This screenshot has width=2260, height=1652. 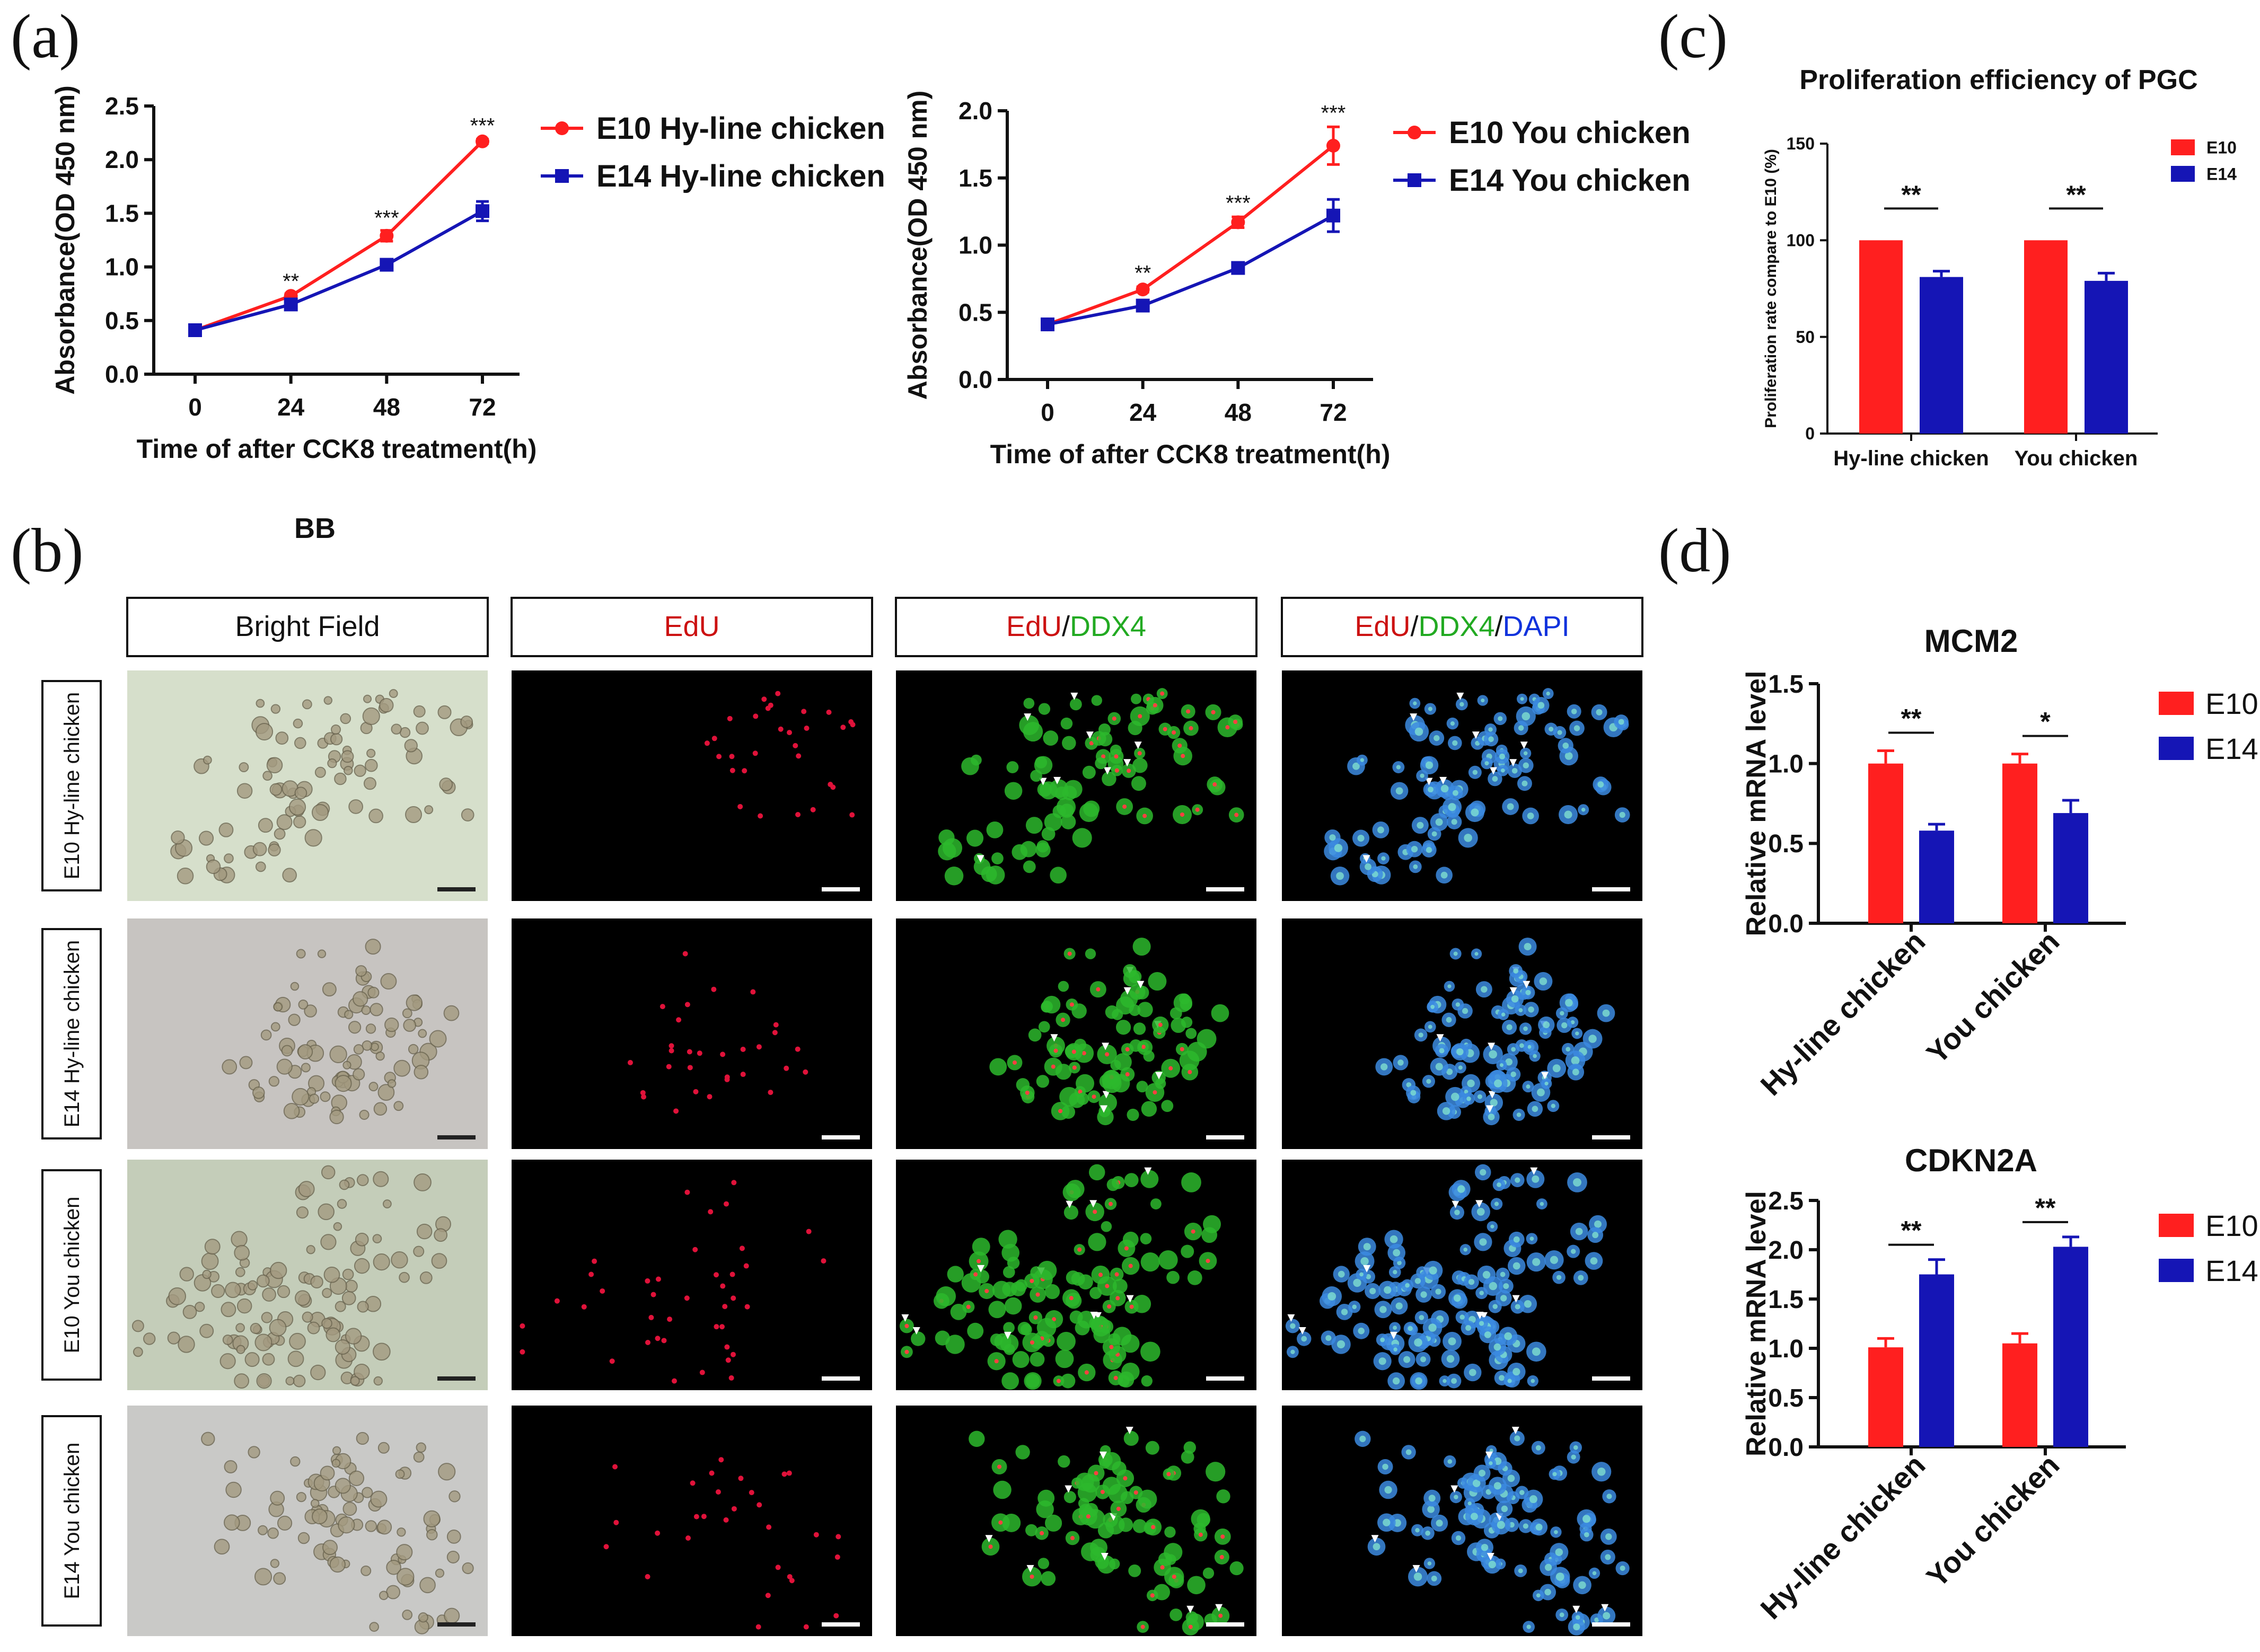 What do you see at coordinates (692, 627) in the screenshot?
I see `column-header-box` at bounding box center [692, 627].